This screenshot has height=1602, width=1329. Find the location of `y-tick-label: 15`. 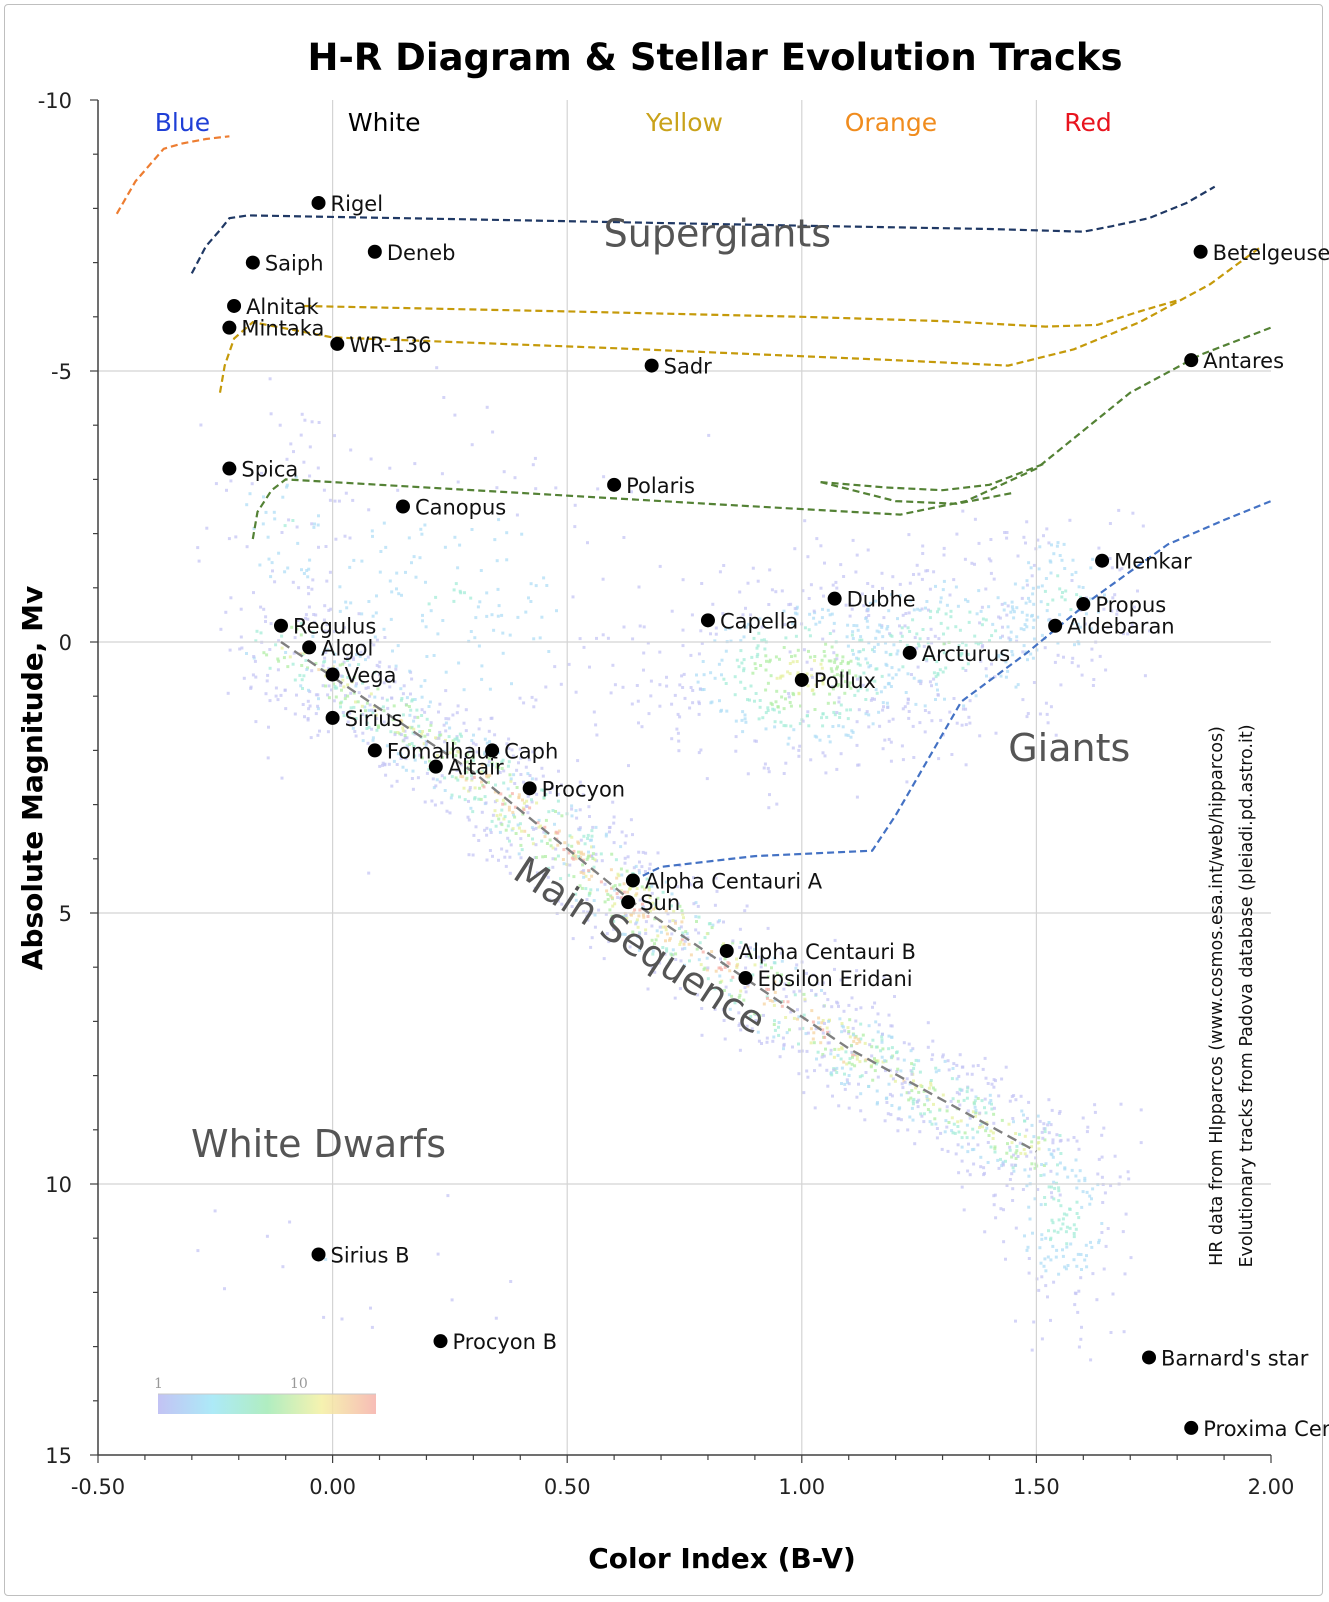

y-tick-label: 15 is located at coordinates (58, 1456).